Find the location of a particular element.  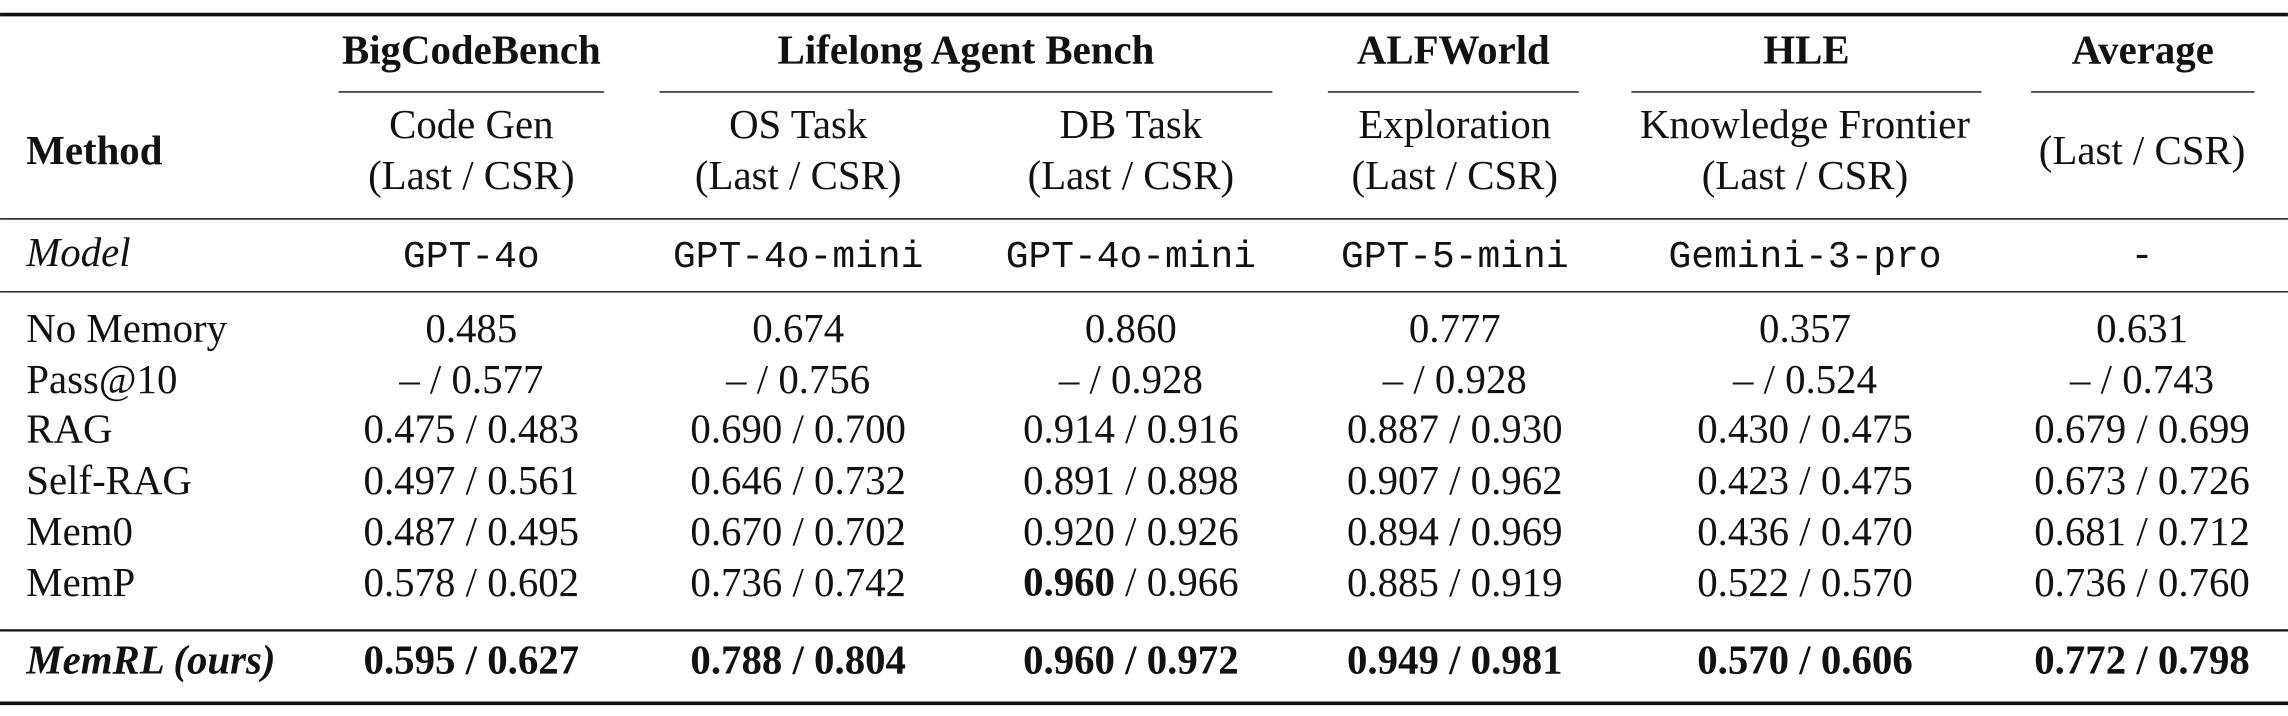

cell: 0.860 is located at coordinates (1131, 328).